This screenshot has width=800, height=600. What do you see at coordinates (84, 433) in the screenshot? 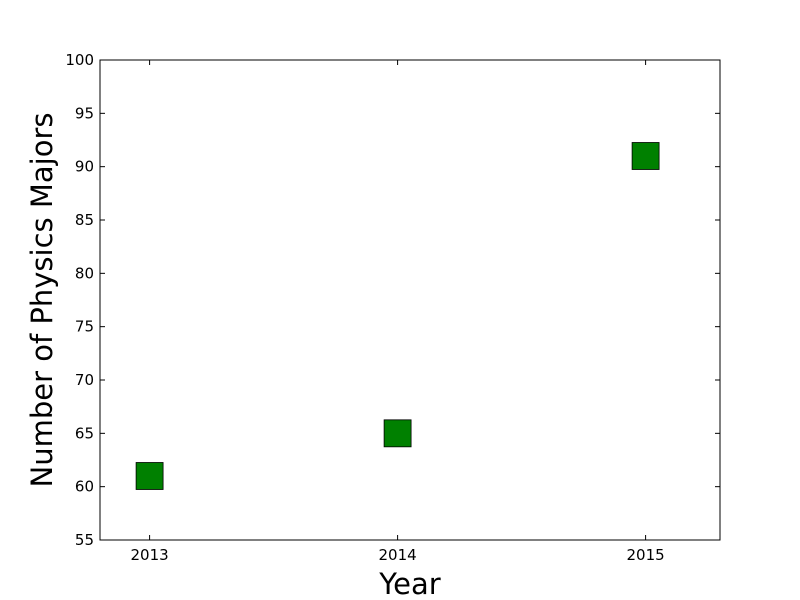
I see `y-tick-label: 65` at bounding box center [84, 433].